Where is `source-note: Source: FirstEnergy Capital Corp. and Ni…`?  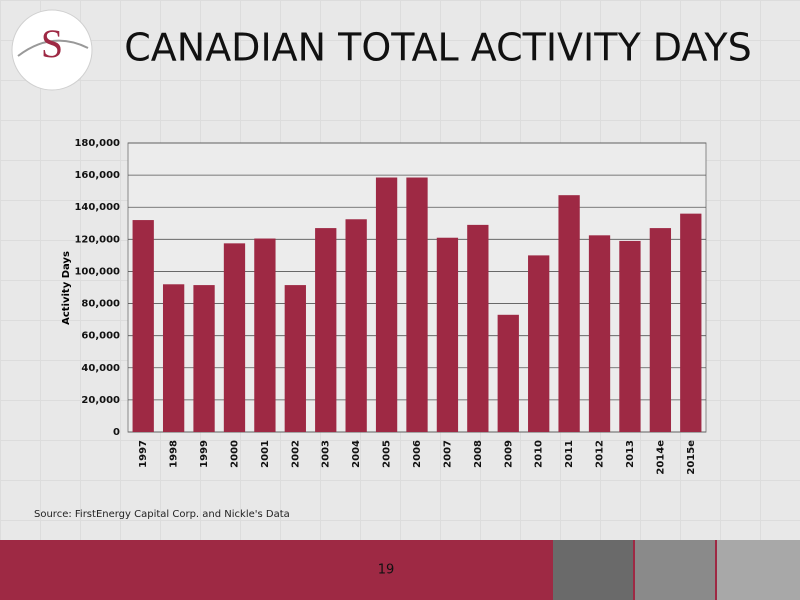 source-note: Source: FirstEnergy Capital Corp. and Ni… is located at coordinates (162, 514).